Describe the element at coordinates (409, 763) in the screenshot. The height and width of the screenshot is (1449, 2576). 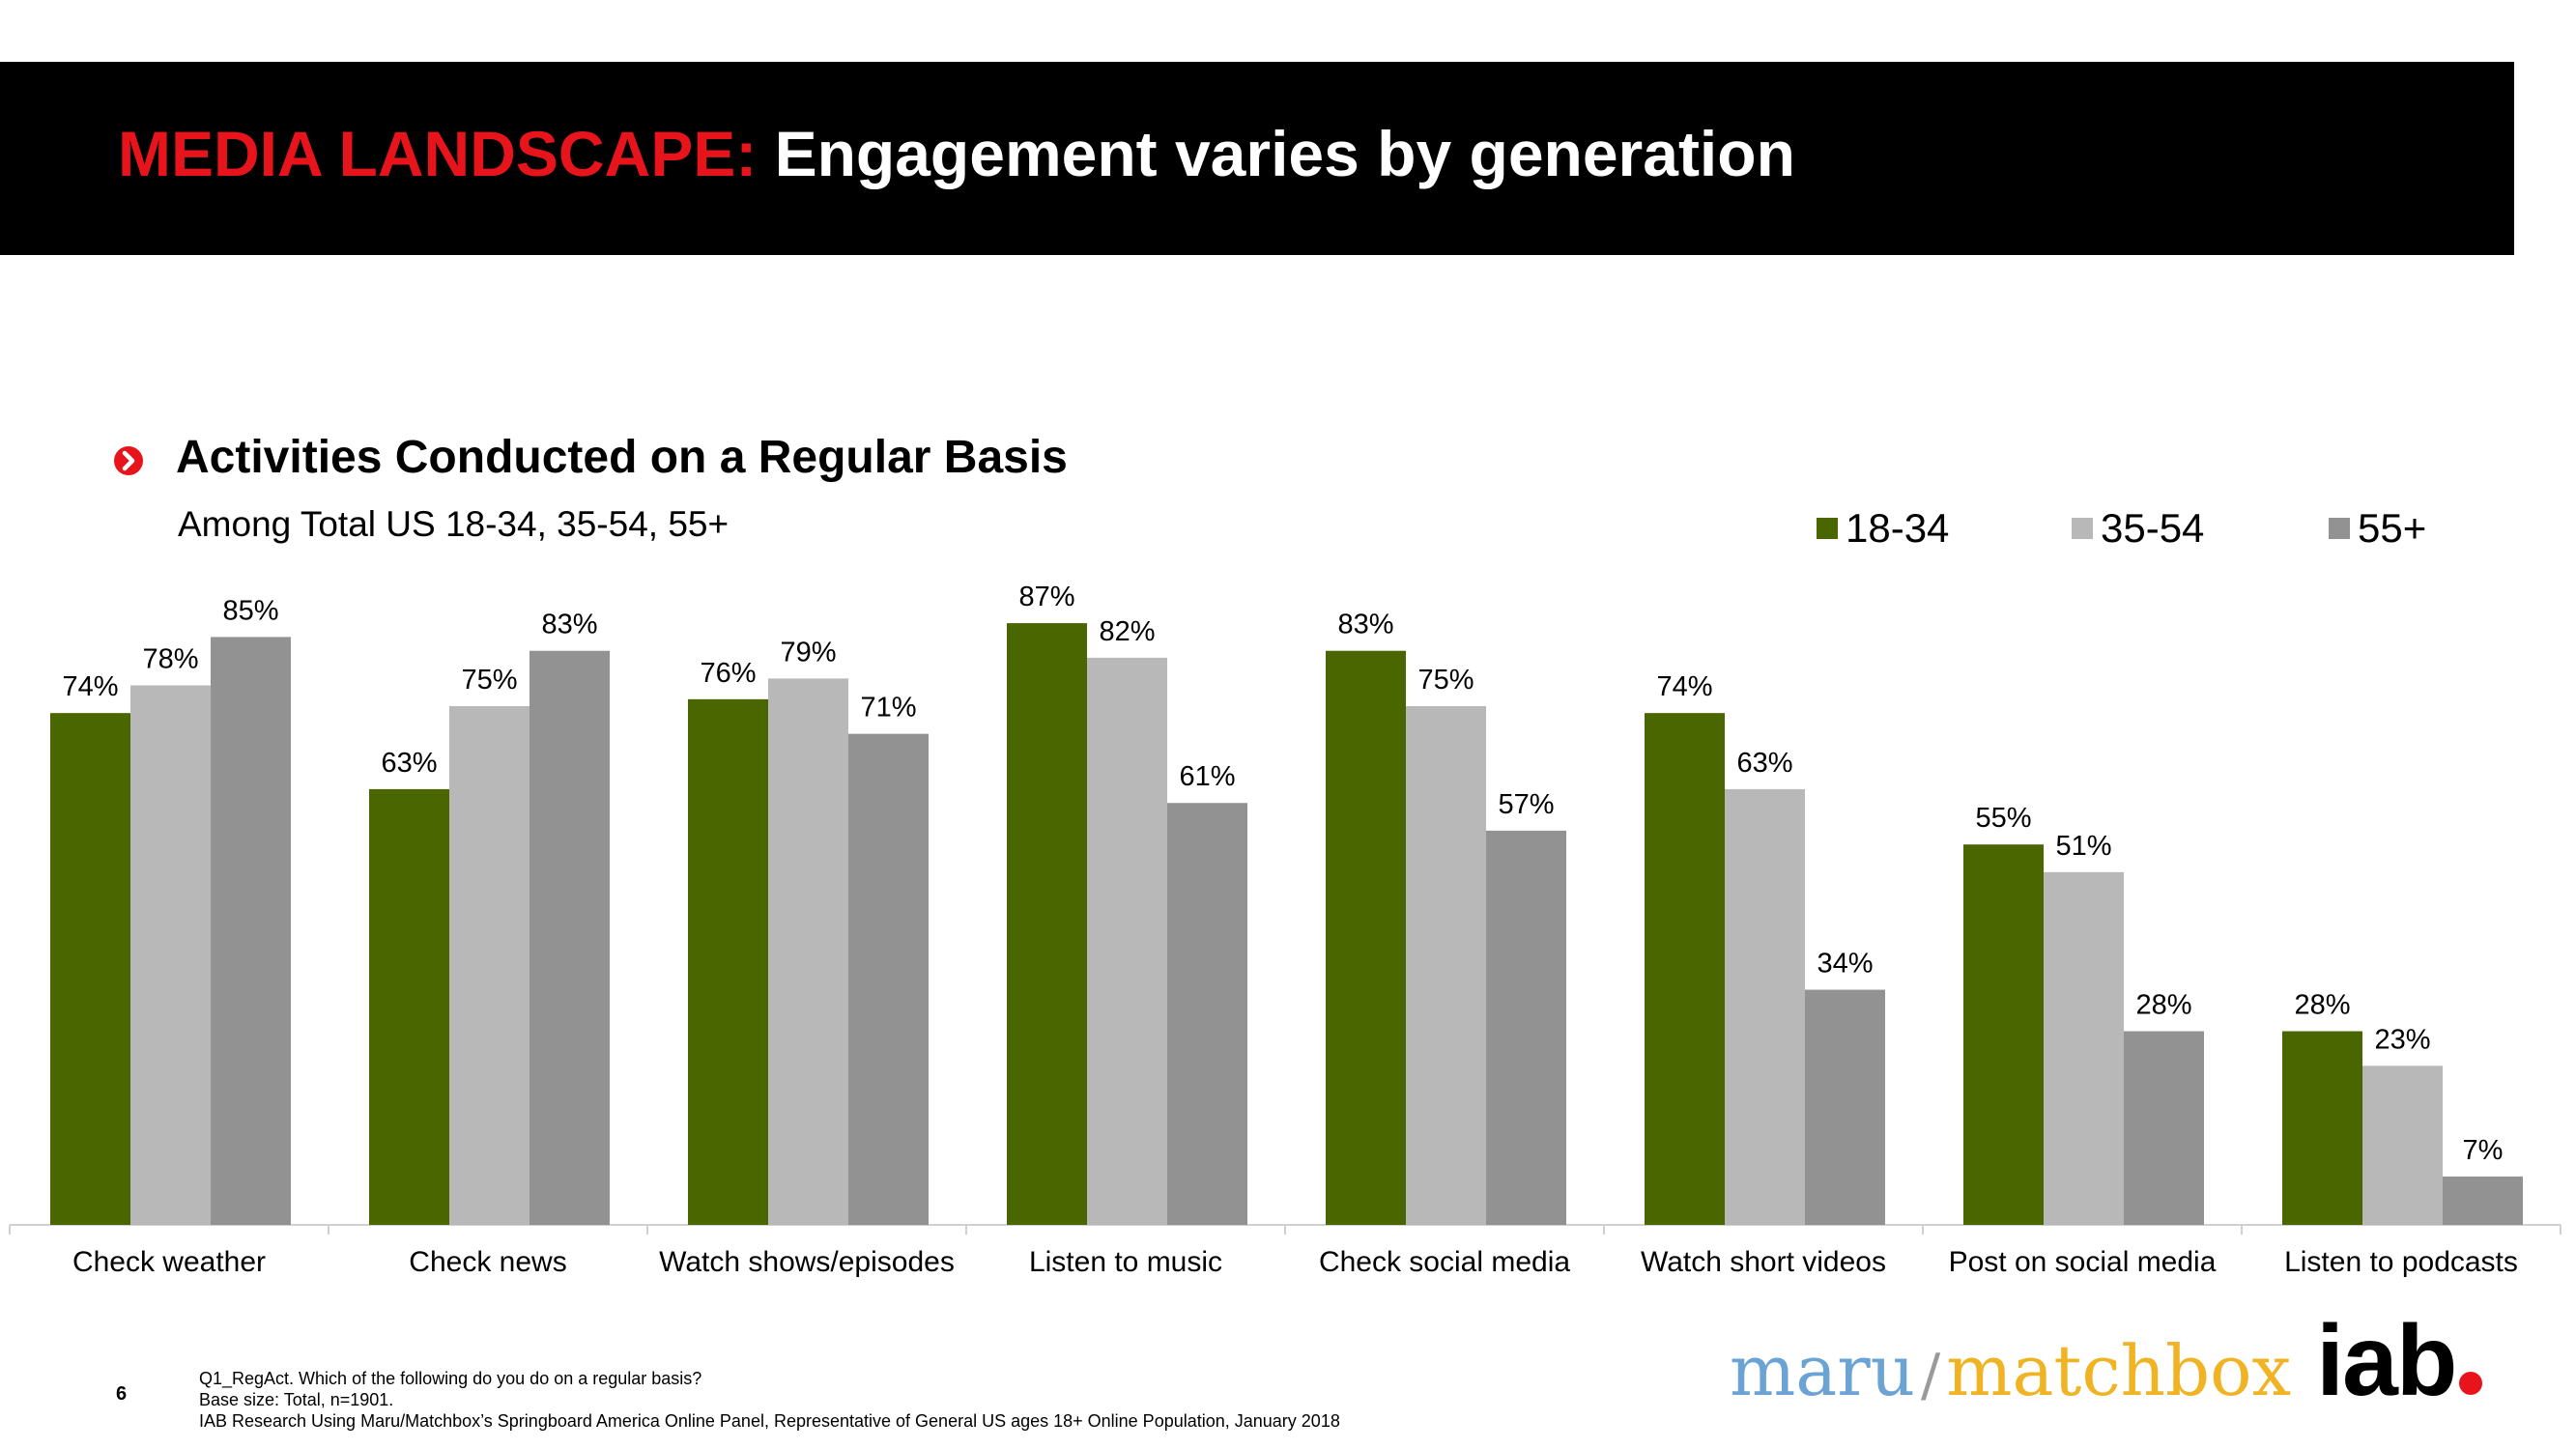
I see `data-label-check-news-18-34: 63%` at that location.